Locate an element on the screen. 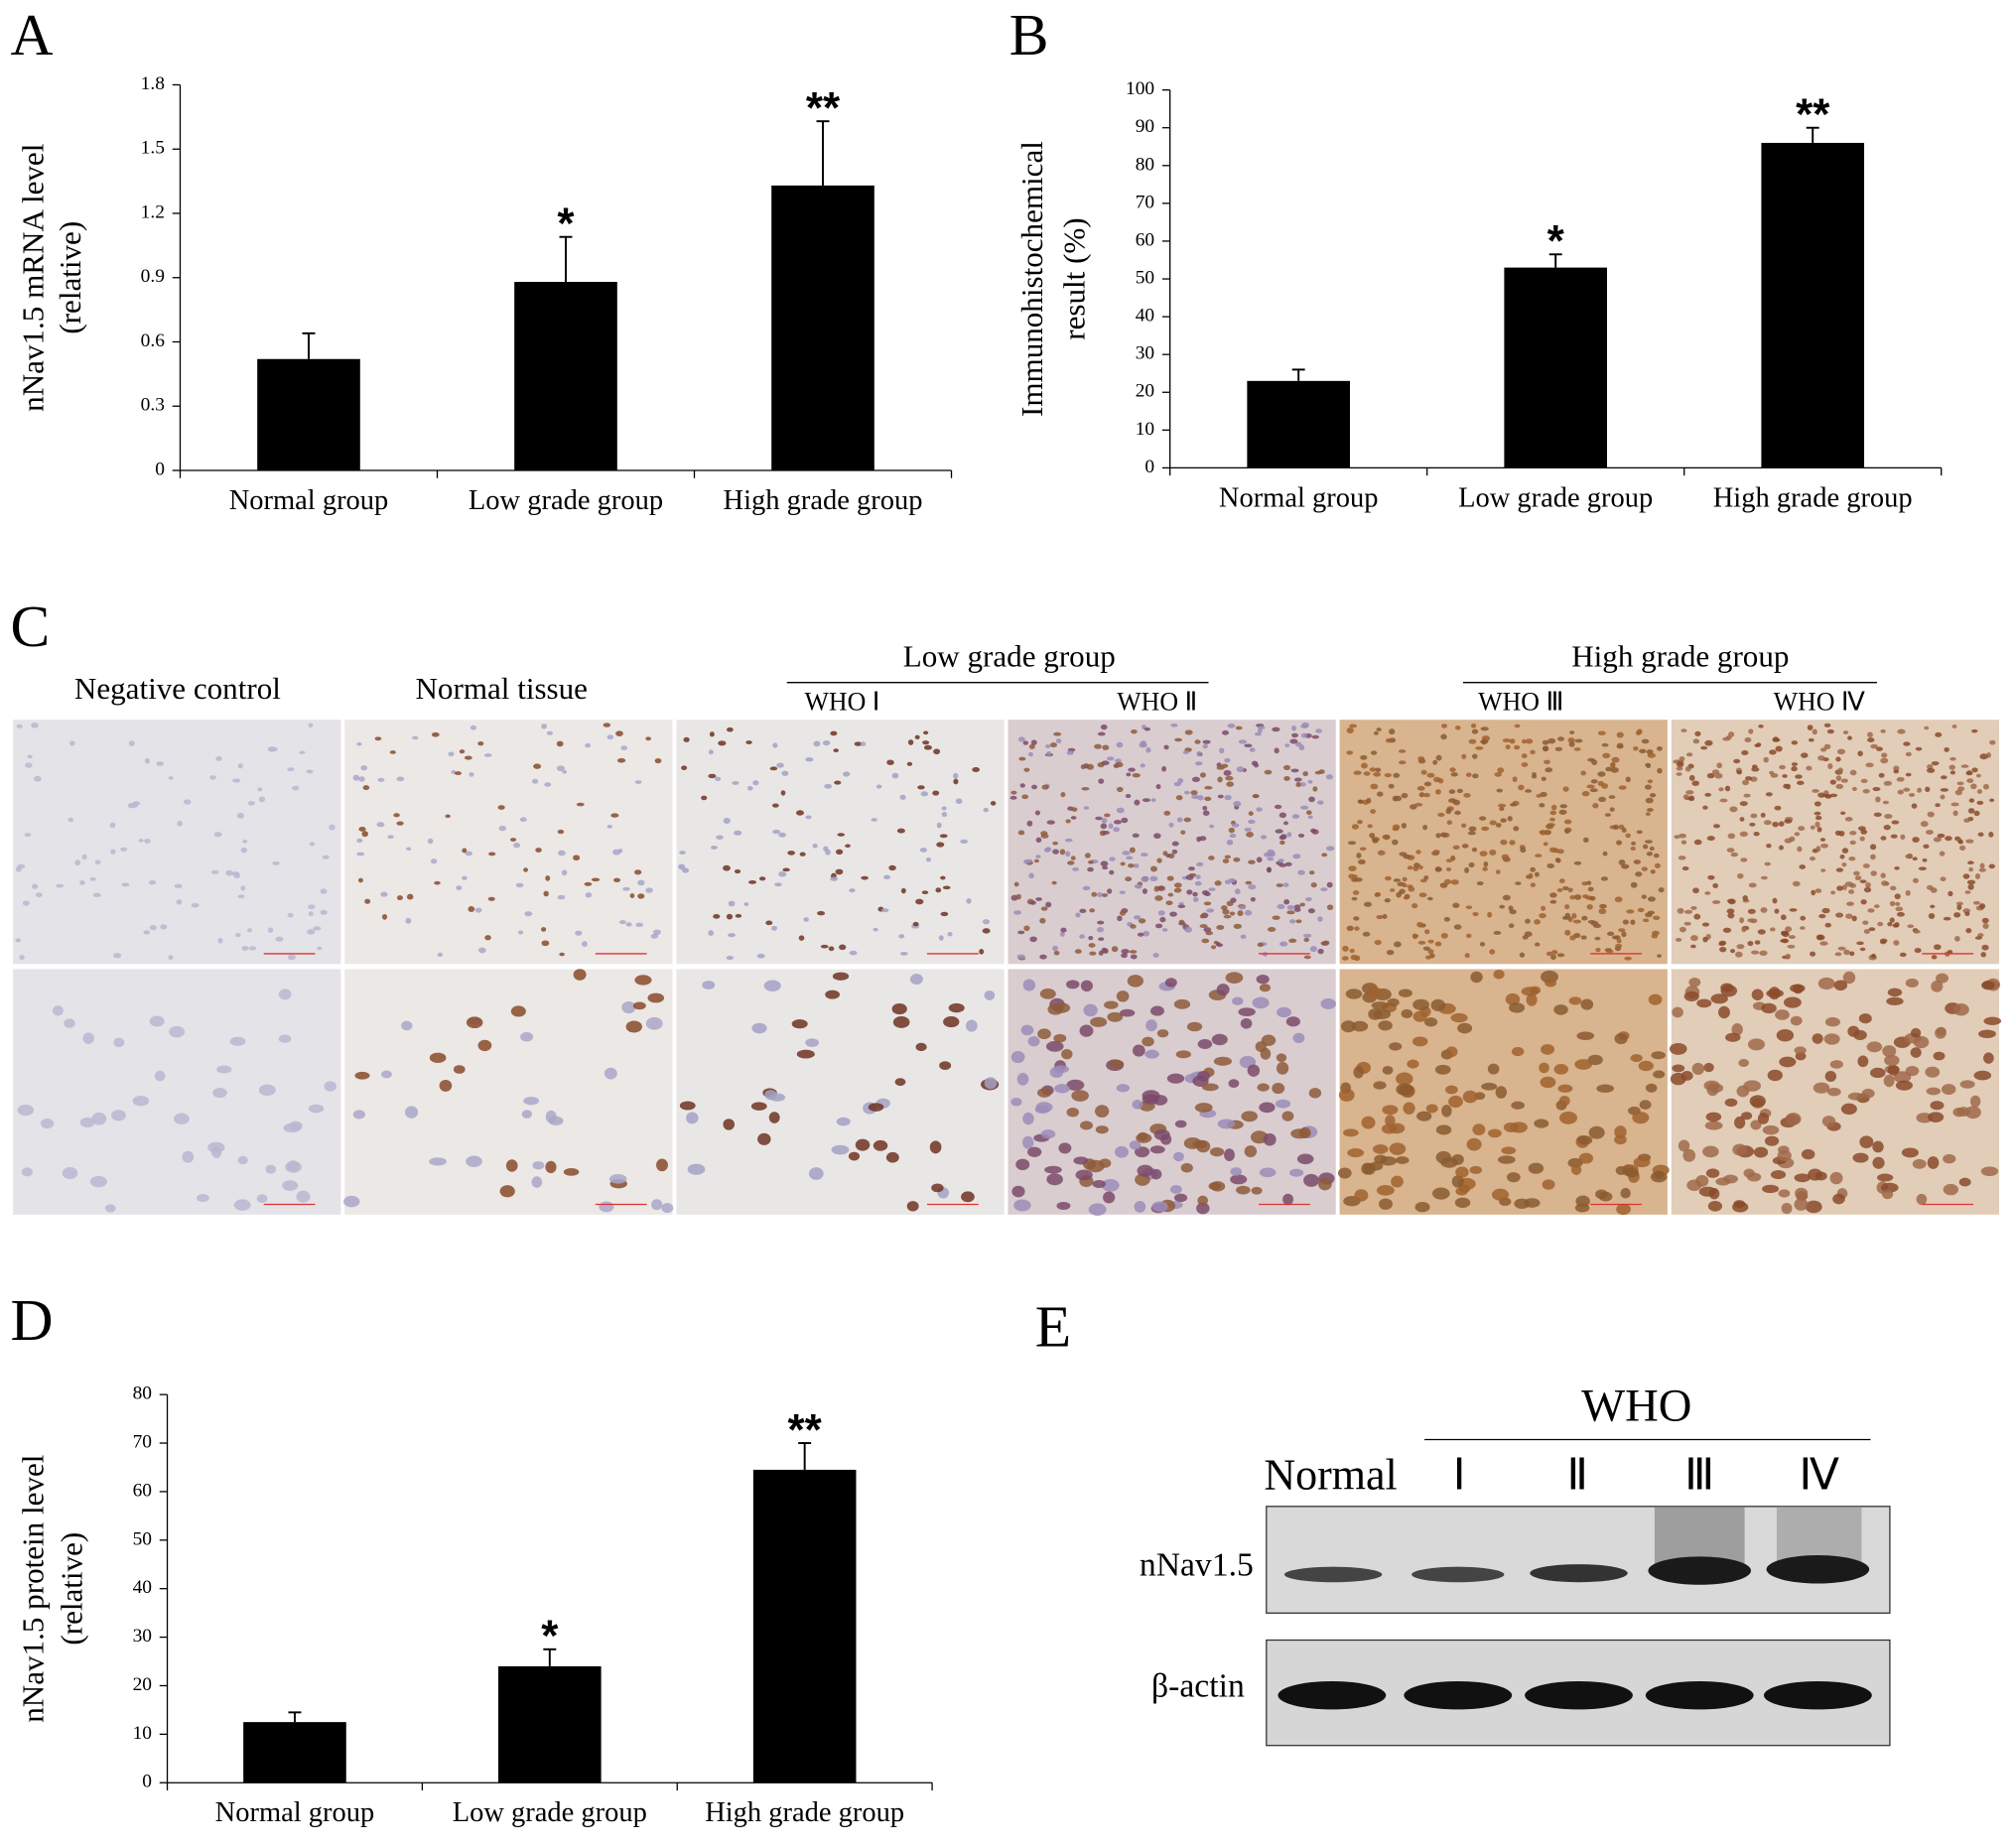  lane-label: Ⅰ is located at coordinates (1460, 1476).